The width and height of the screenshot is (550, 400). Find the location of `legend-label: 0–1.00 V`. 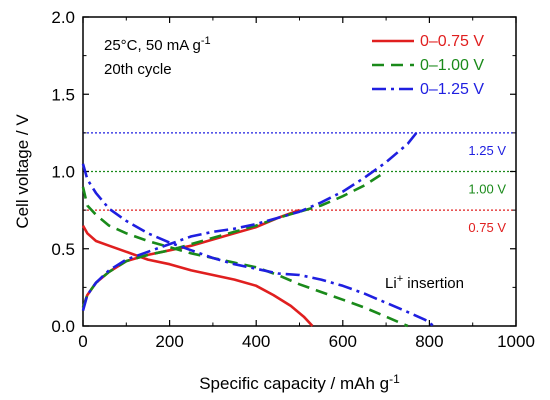

legend-label: 0–1.00 V is located at coordinates (452, 65).